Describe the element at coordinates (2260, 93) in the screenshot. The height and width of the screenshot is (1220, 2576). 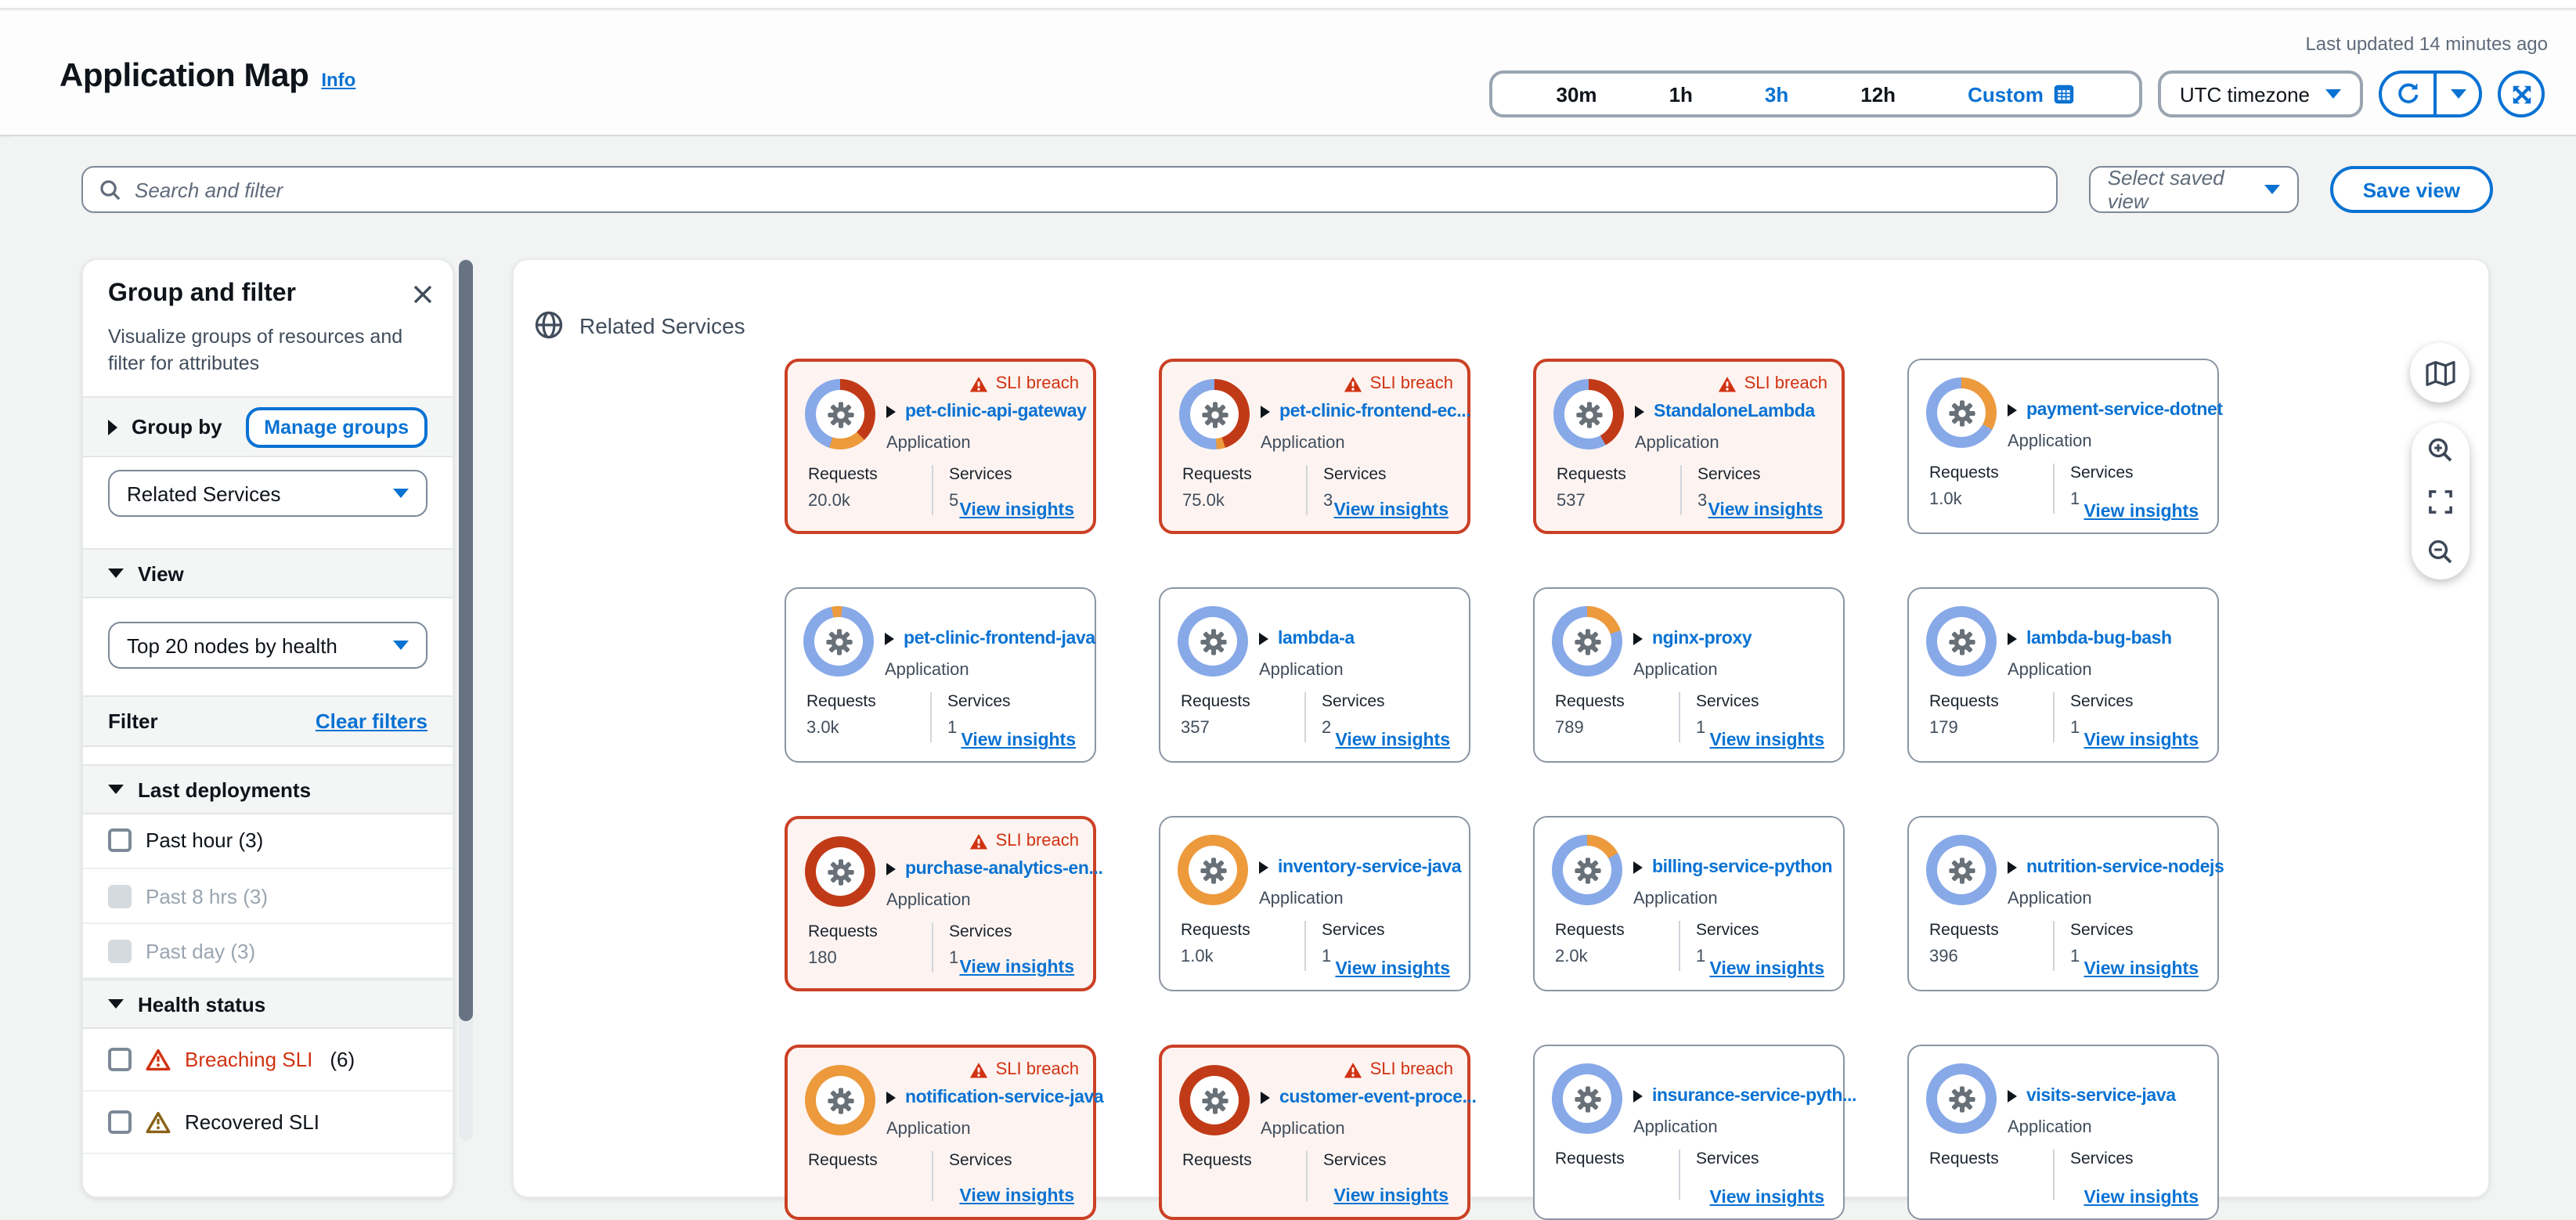
I see `timezone-selector: UTC timezone` at that location.